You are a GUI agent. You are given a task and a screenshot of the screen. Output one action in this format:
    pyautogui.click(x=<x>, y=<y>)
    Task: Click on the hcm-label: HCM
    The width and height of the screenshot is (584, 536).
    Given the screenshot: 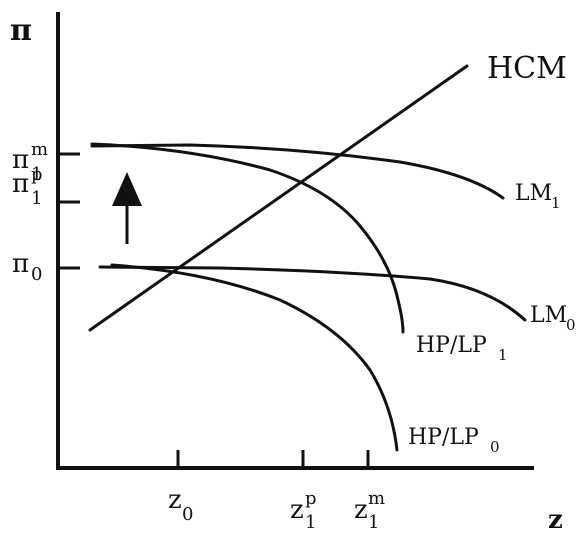 What is the action you would take?
    pyautogui.click(x=527, y=68)
    